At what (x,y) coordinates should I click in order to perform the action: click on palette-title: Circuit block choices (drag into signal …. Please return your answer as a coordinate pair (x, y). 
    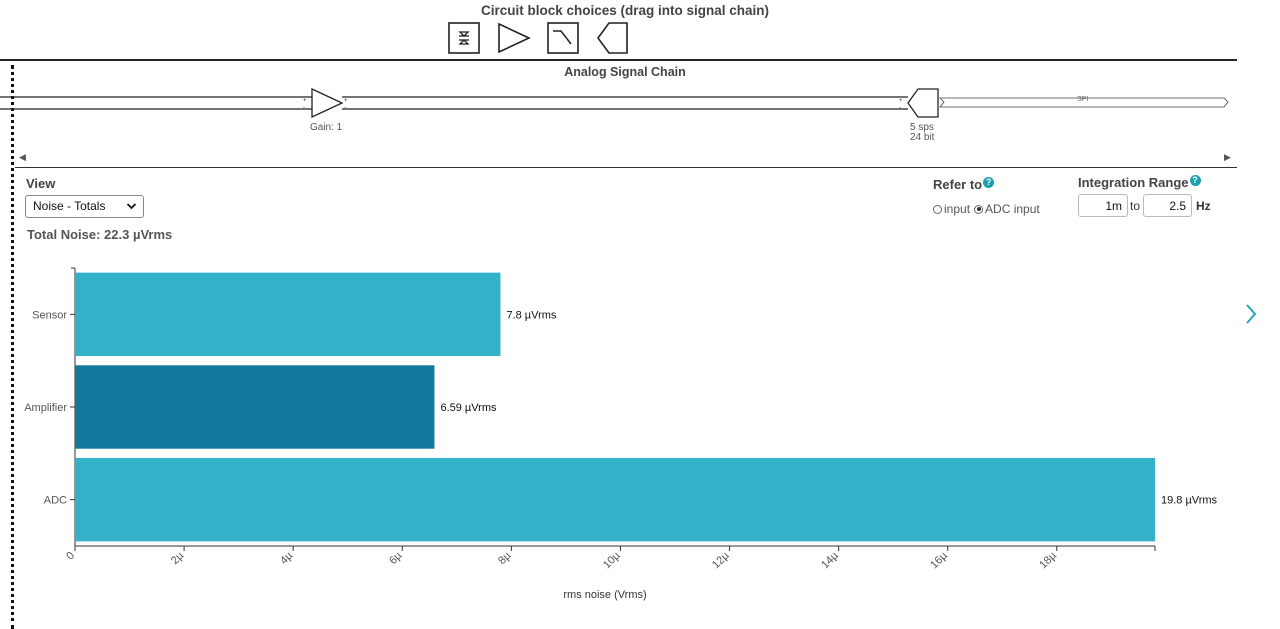
    Looking at the image, I should click on (625, 10).